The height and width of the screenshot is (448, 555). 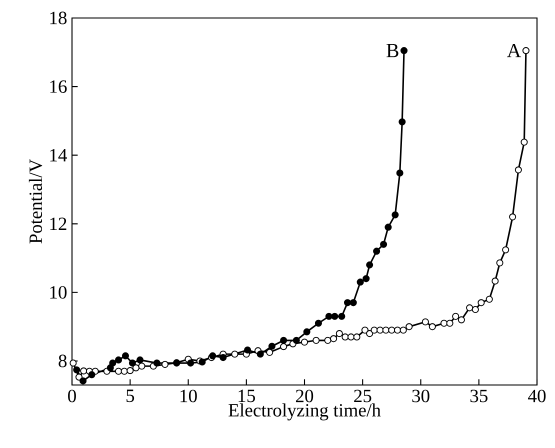 I want to click on x-tick-label: 25, so click(x=363, y=396).